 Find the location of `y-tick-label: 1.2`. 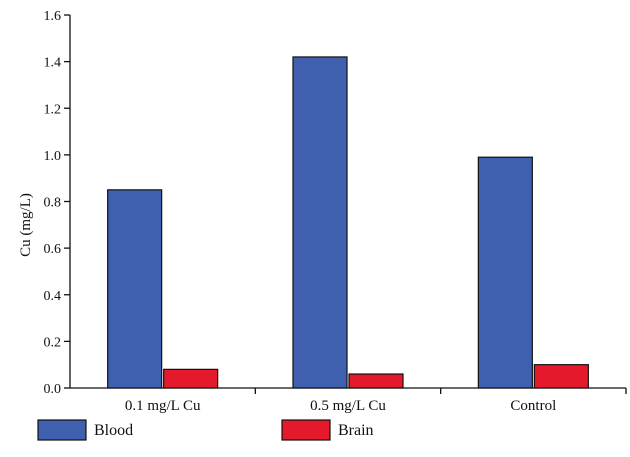

y-tick-label: 1.2 is located at coordinates (53, 109).